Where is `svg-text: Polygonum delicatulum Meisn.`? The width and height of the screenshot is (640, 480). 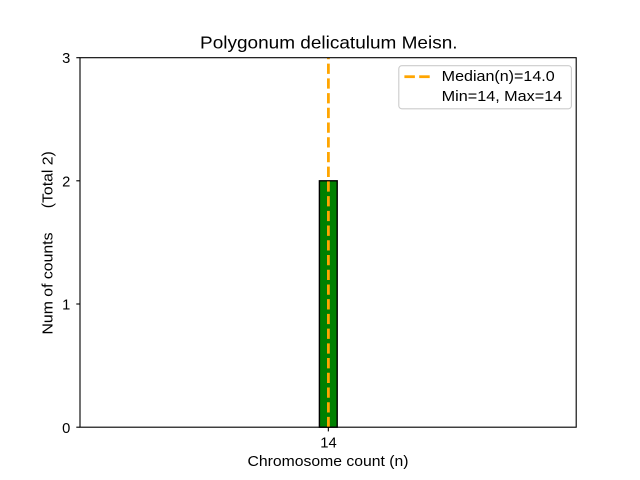
svg-text: Polygonum delicatulum Meisn. is located at coordinates (329, 43).